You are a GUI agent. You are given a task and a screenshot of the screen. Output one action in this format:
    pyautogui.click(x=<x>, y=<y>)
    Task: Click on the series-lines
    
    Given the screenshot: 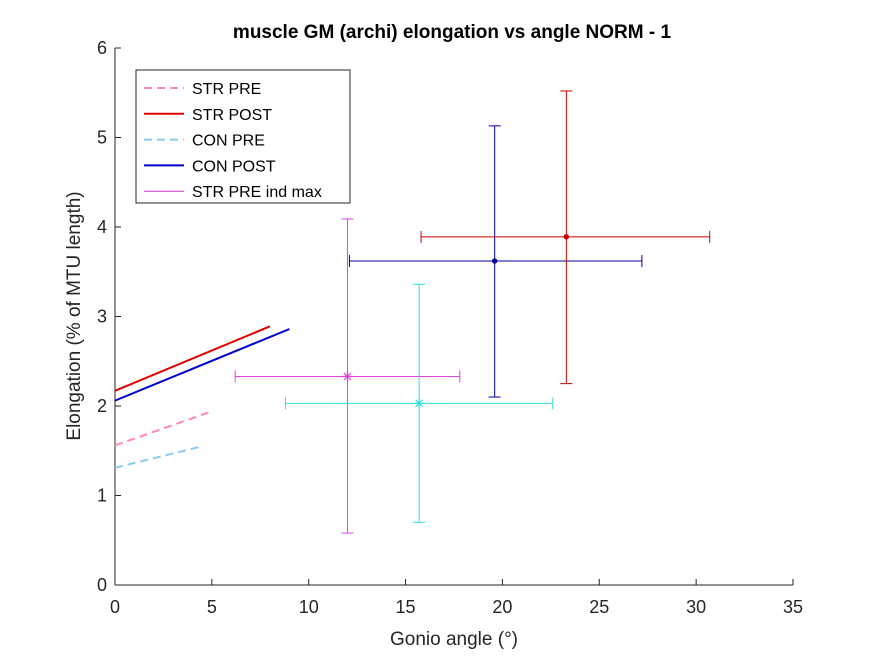 What is the action you would take?
    pyautogui.click(x=202, y=397)
    